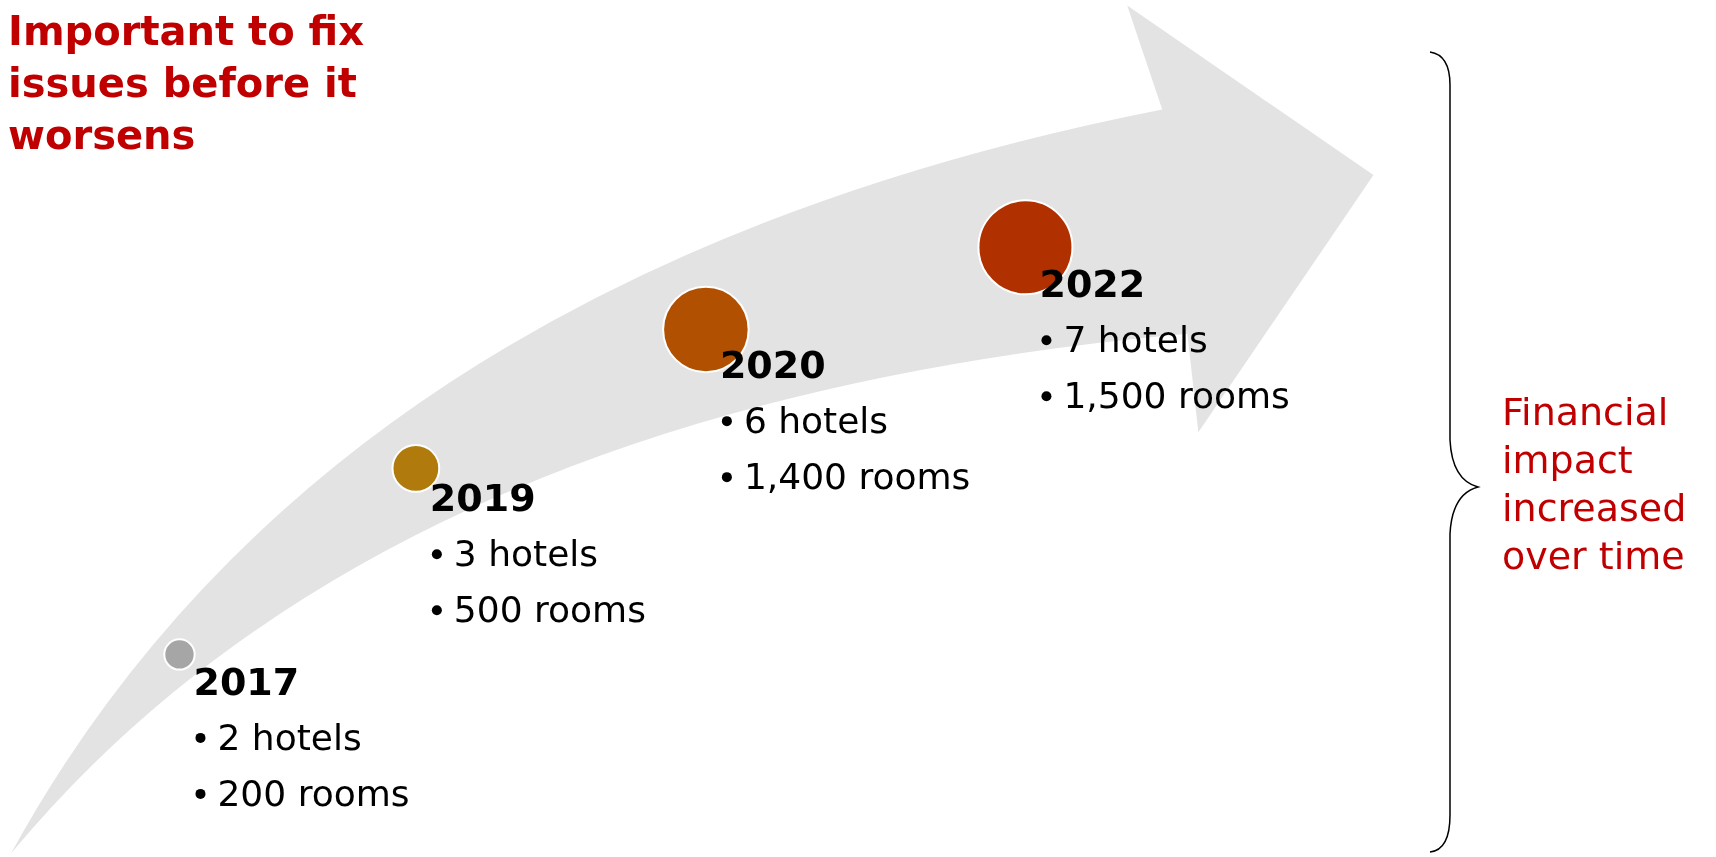  What do you see at coordinates (1092, 284) in the screenshot?
I see `category-label: 2022` at bounding box center [1092, 284].